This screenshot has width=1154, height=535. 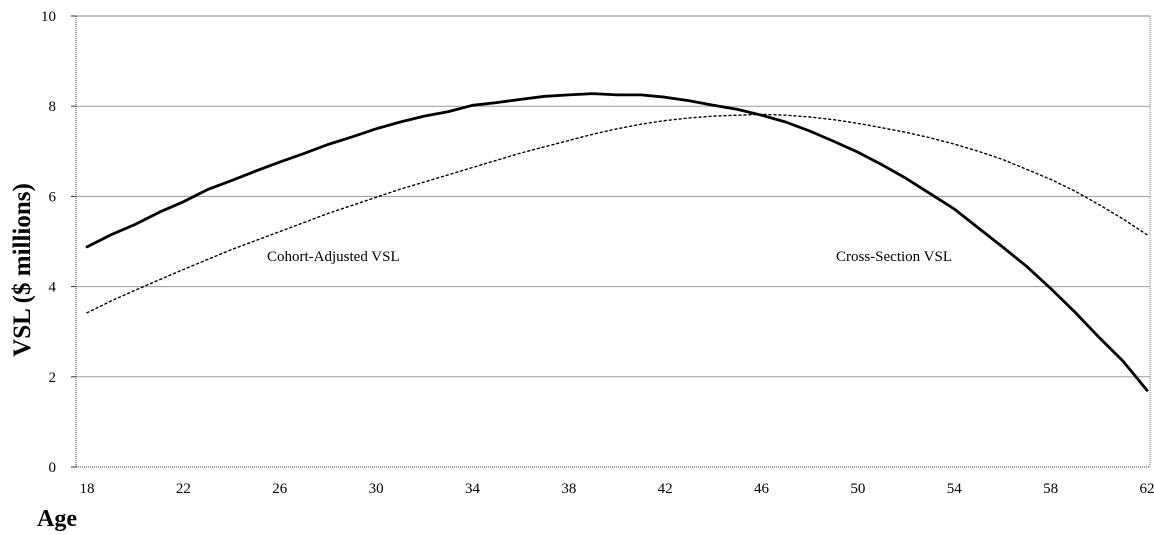 I want to click on x-tick-label: 34, so click(x=473, y=489).